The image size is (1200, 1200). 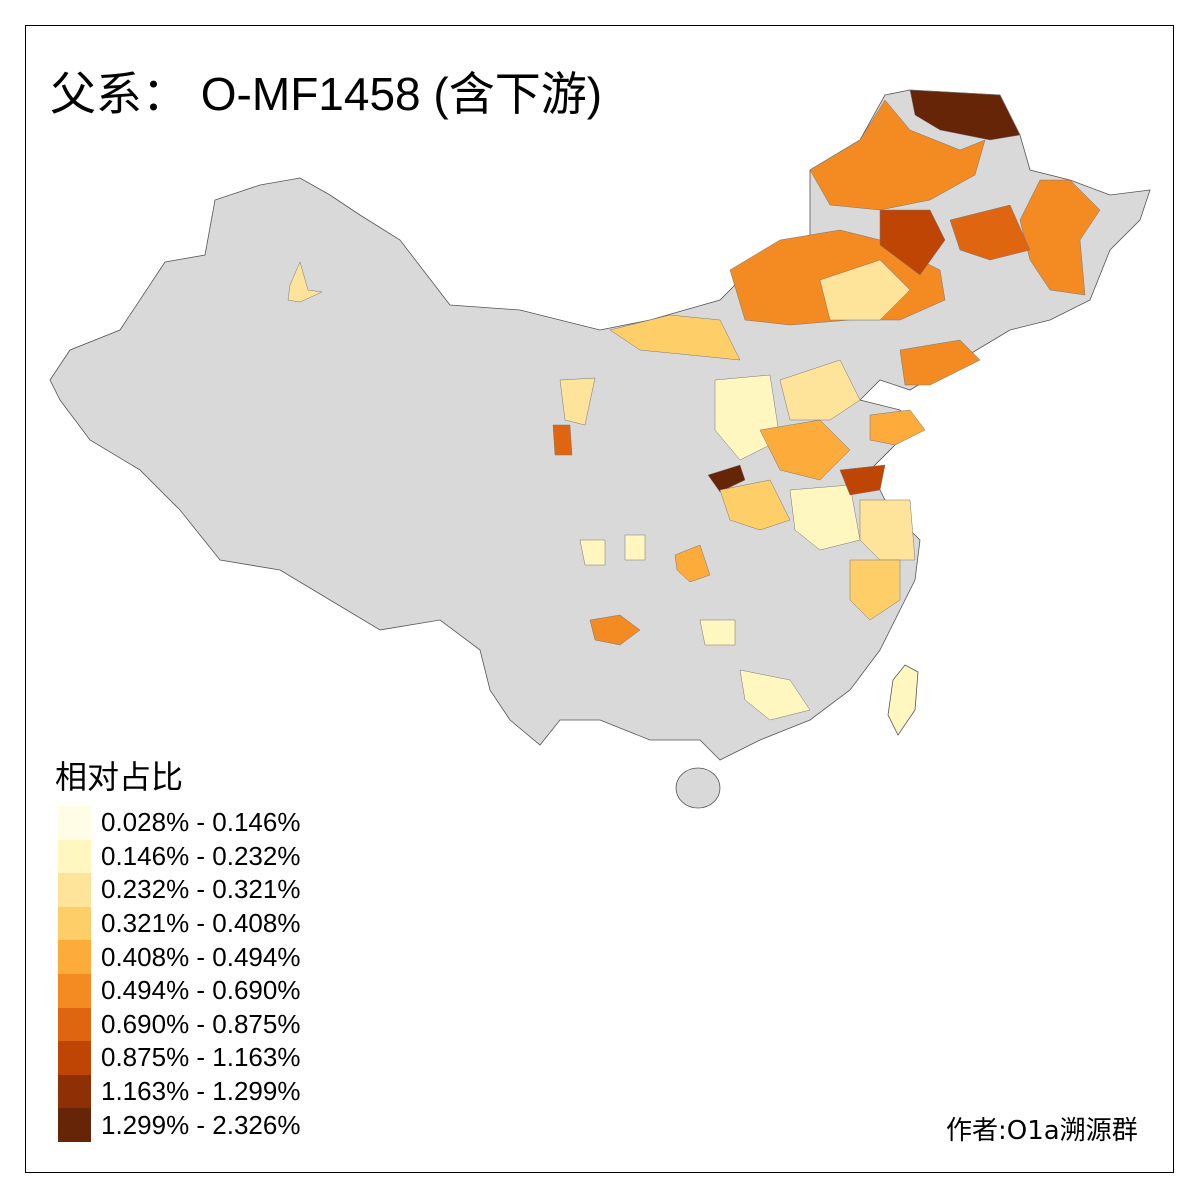 What do you see at coordinates (201, 1057) in the screenshot?
I see `legend-label: 0.875% - 1.163%` at bounding box center [201, 1057].